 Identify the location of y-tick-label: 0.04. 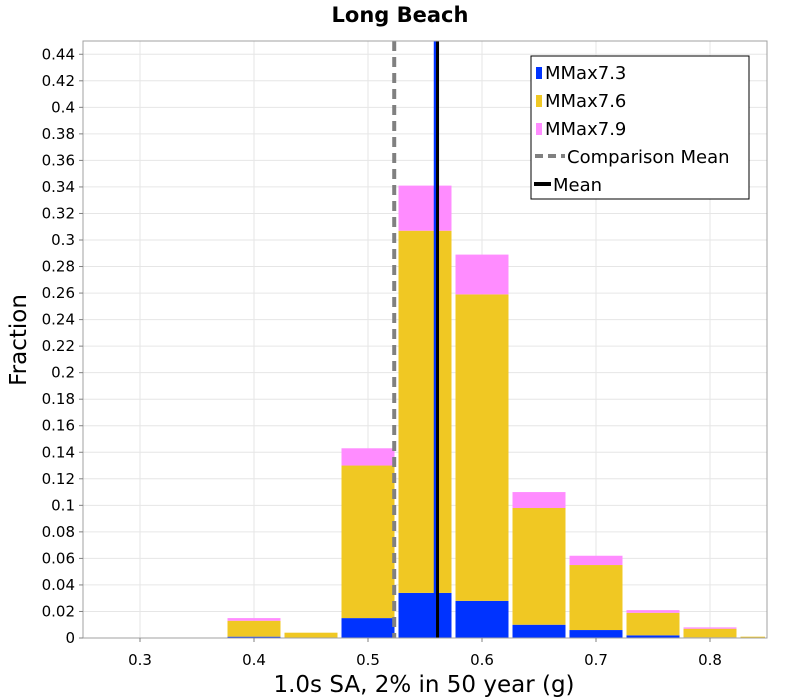
(58, 585).